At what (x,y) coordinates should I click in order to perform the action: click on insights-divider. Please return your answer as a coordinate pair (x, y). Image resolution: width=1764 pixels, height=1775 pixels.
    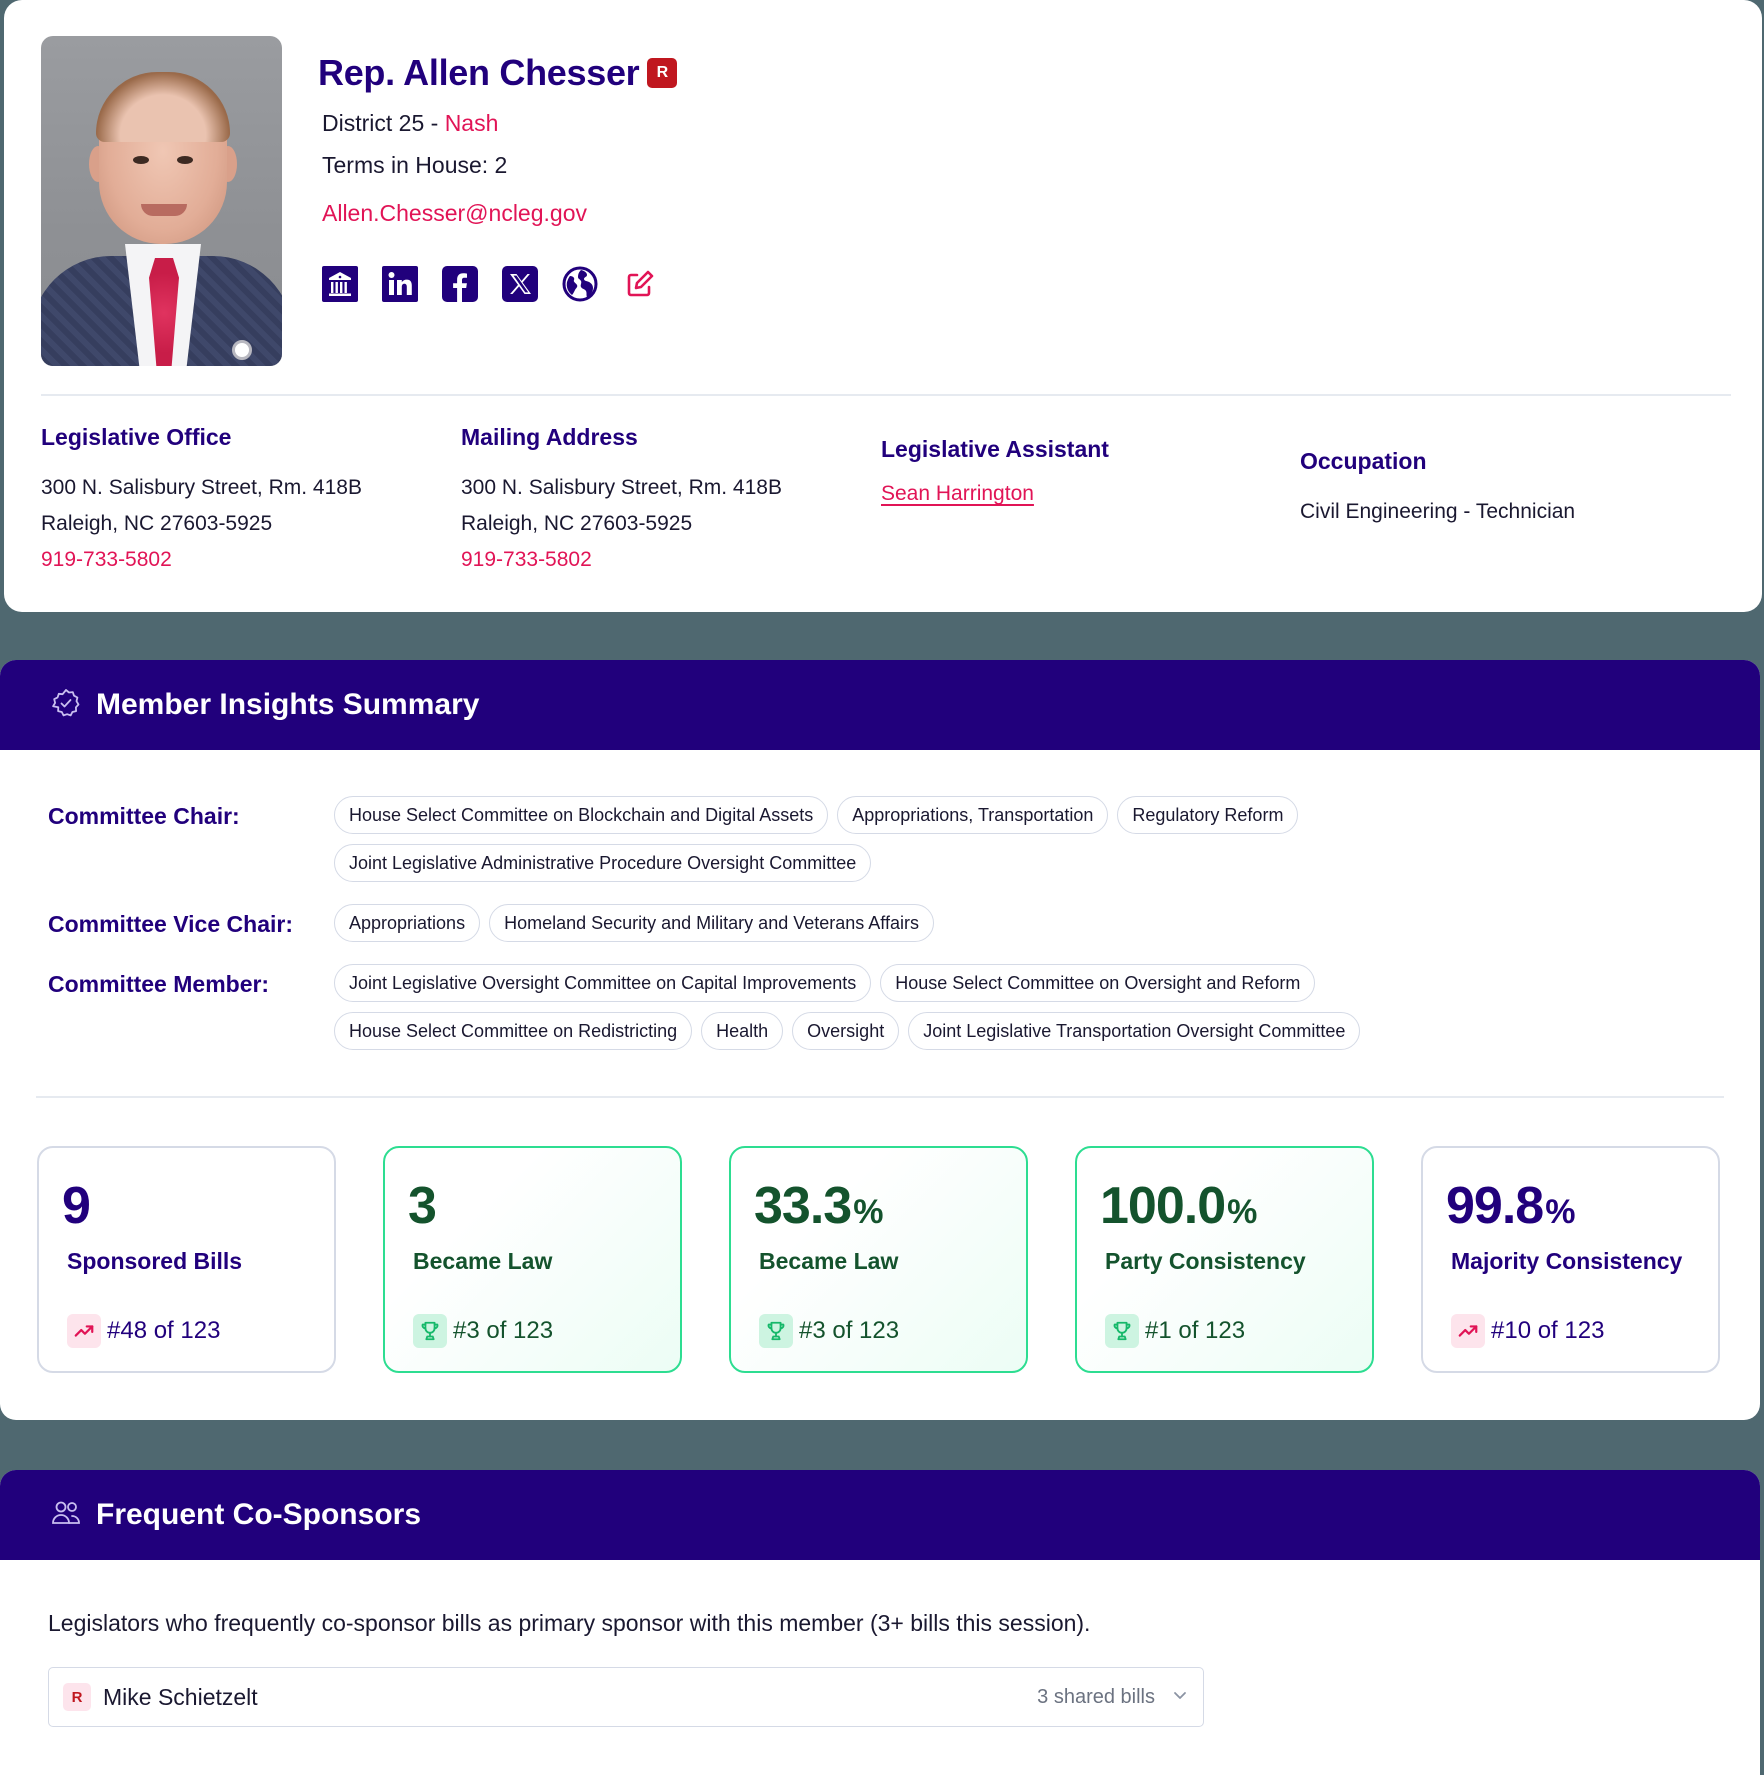
    Looking at the image, I should click on (880, 1097).